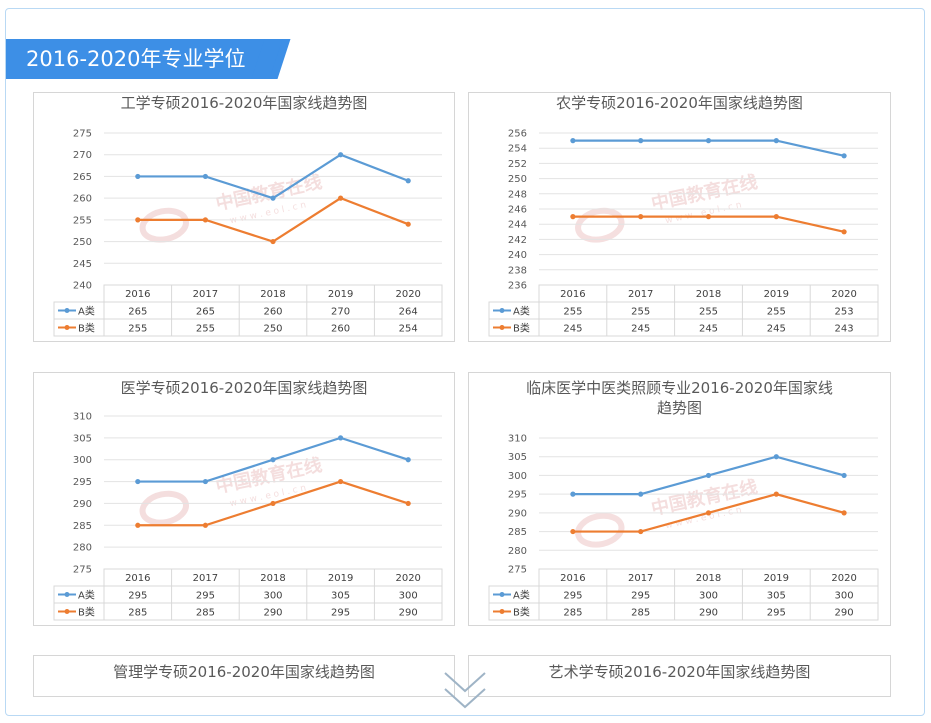 This screenshot has width=931, height=723. Describe the element at coordinates (408, 596) in the screenshot. I see `table-value: 300` at that location.